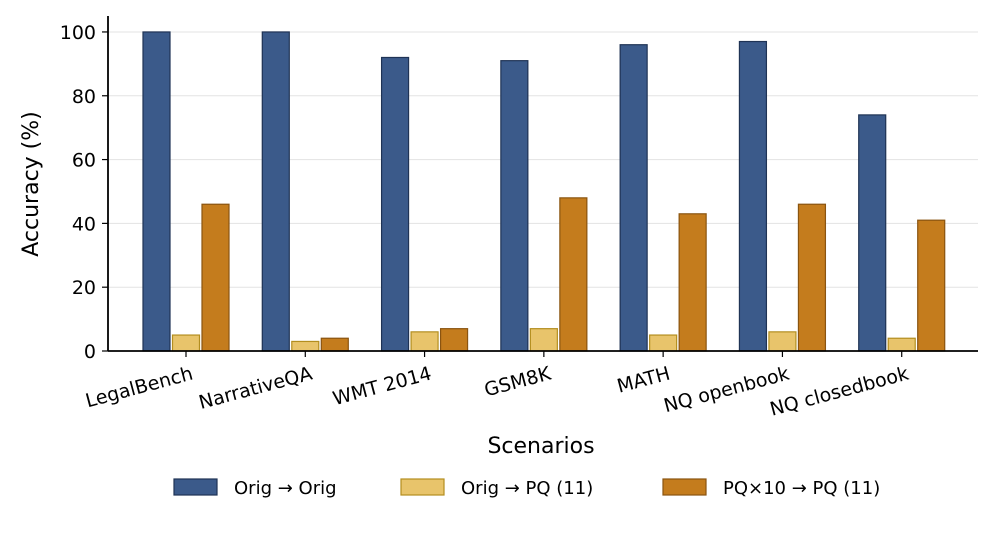 Image resolution: width=996 pixels, height=554 pixels. Describe the element at coordinates (90, 352) in the screenshot. I see `y-tick-label: 0` at that location.